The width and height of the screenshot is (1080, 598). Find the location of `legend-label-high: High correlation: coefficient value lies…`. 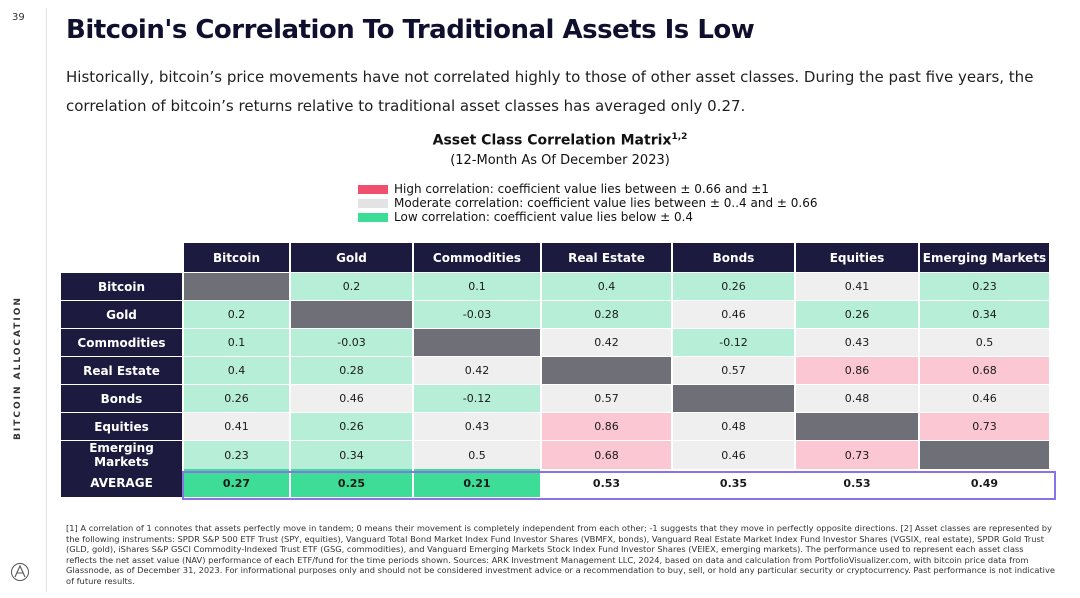

legend-label-high: High correlation: coefficient value lies… is located at coordinates (581, 189).